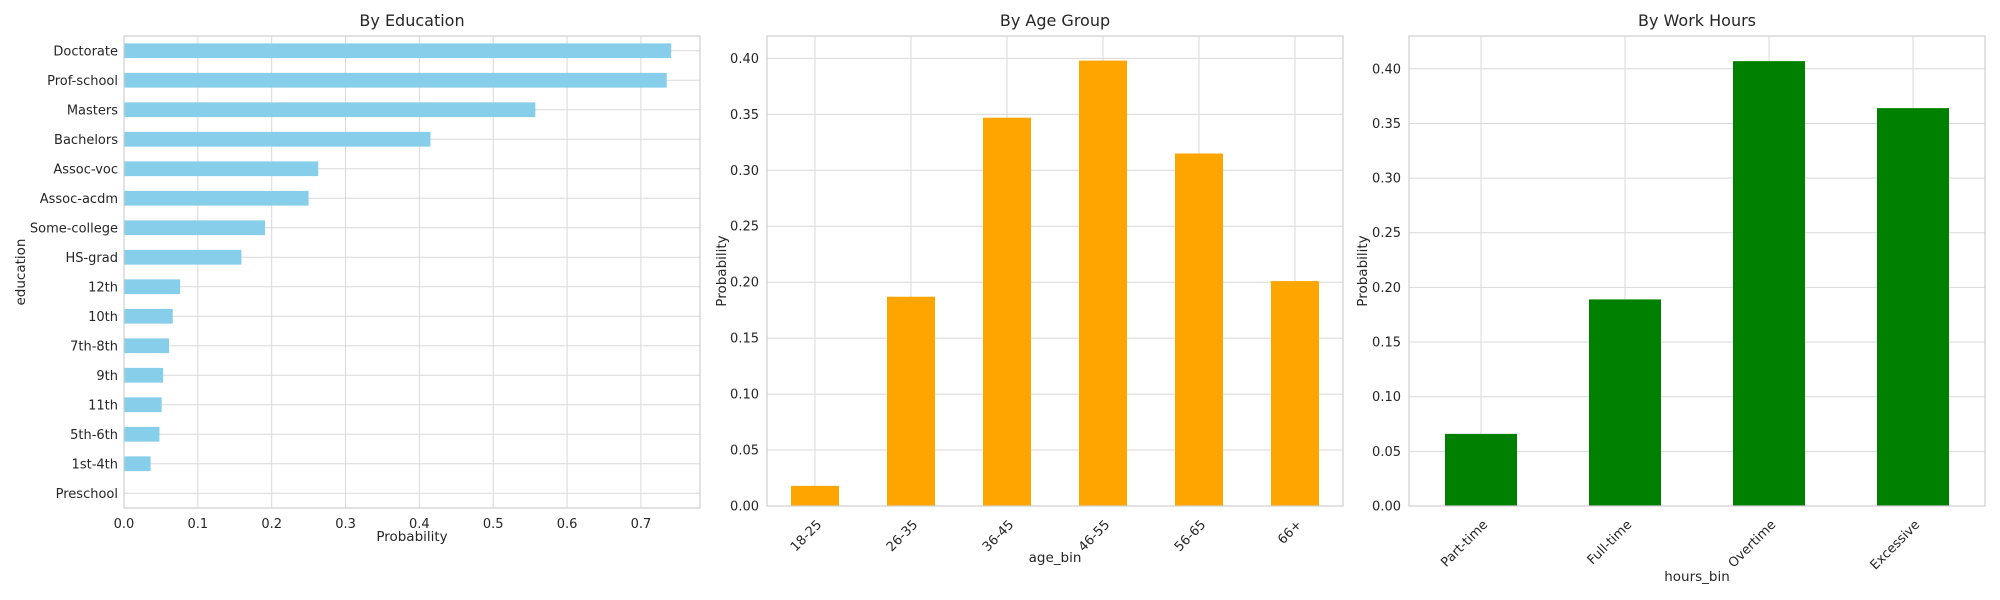 The image size is (2000, 600). Describe the element at coordinates (641, 524) in the screenshot. I see `education-x-tick-label: 0.7` at that location.